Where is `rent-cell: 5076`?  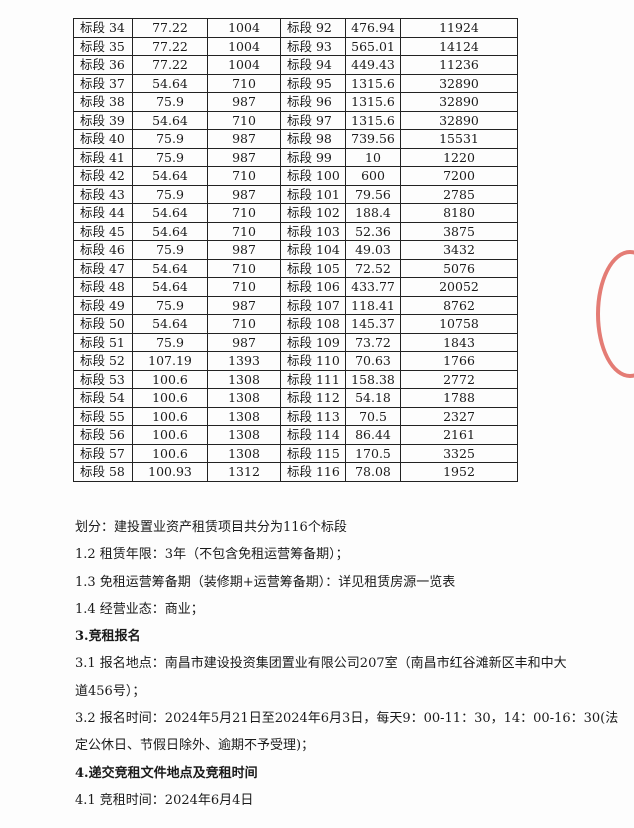
rent-cell: 5076 is located at coordinates (459, 268).